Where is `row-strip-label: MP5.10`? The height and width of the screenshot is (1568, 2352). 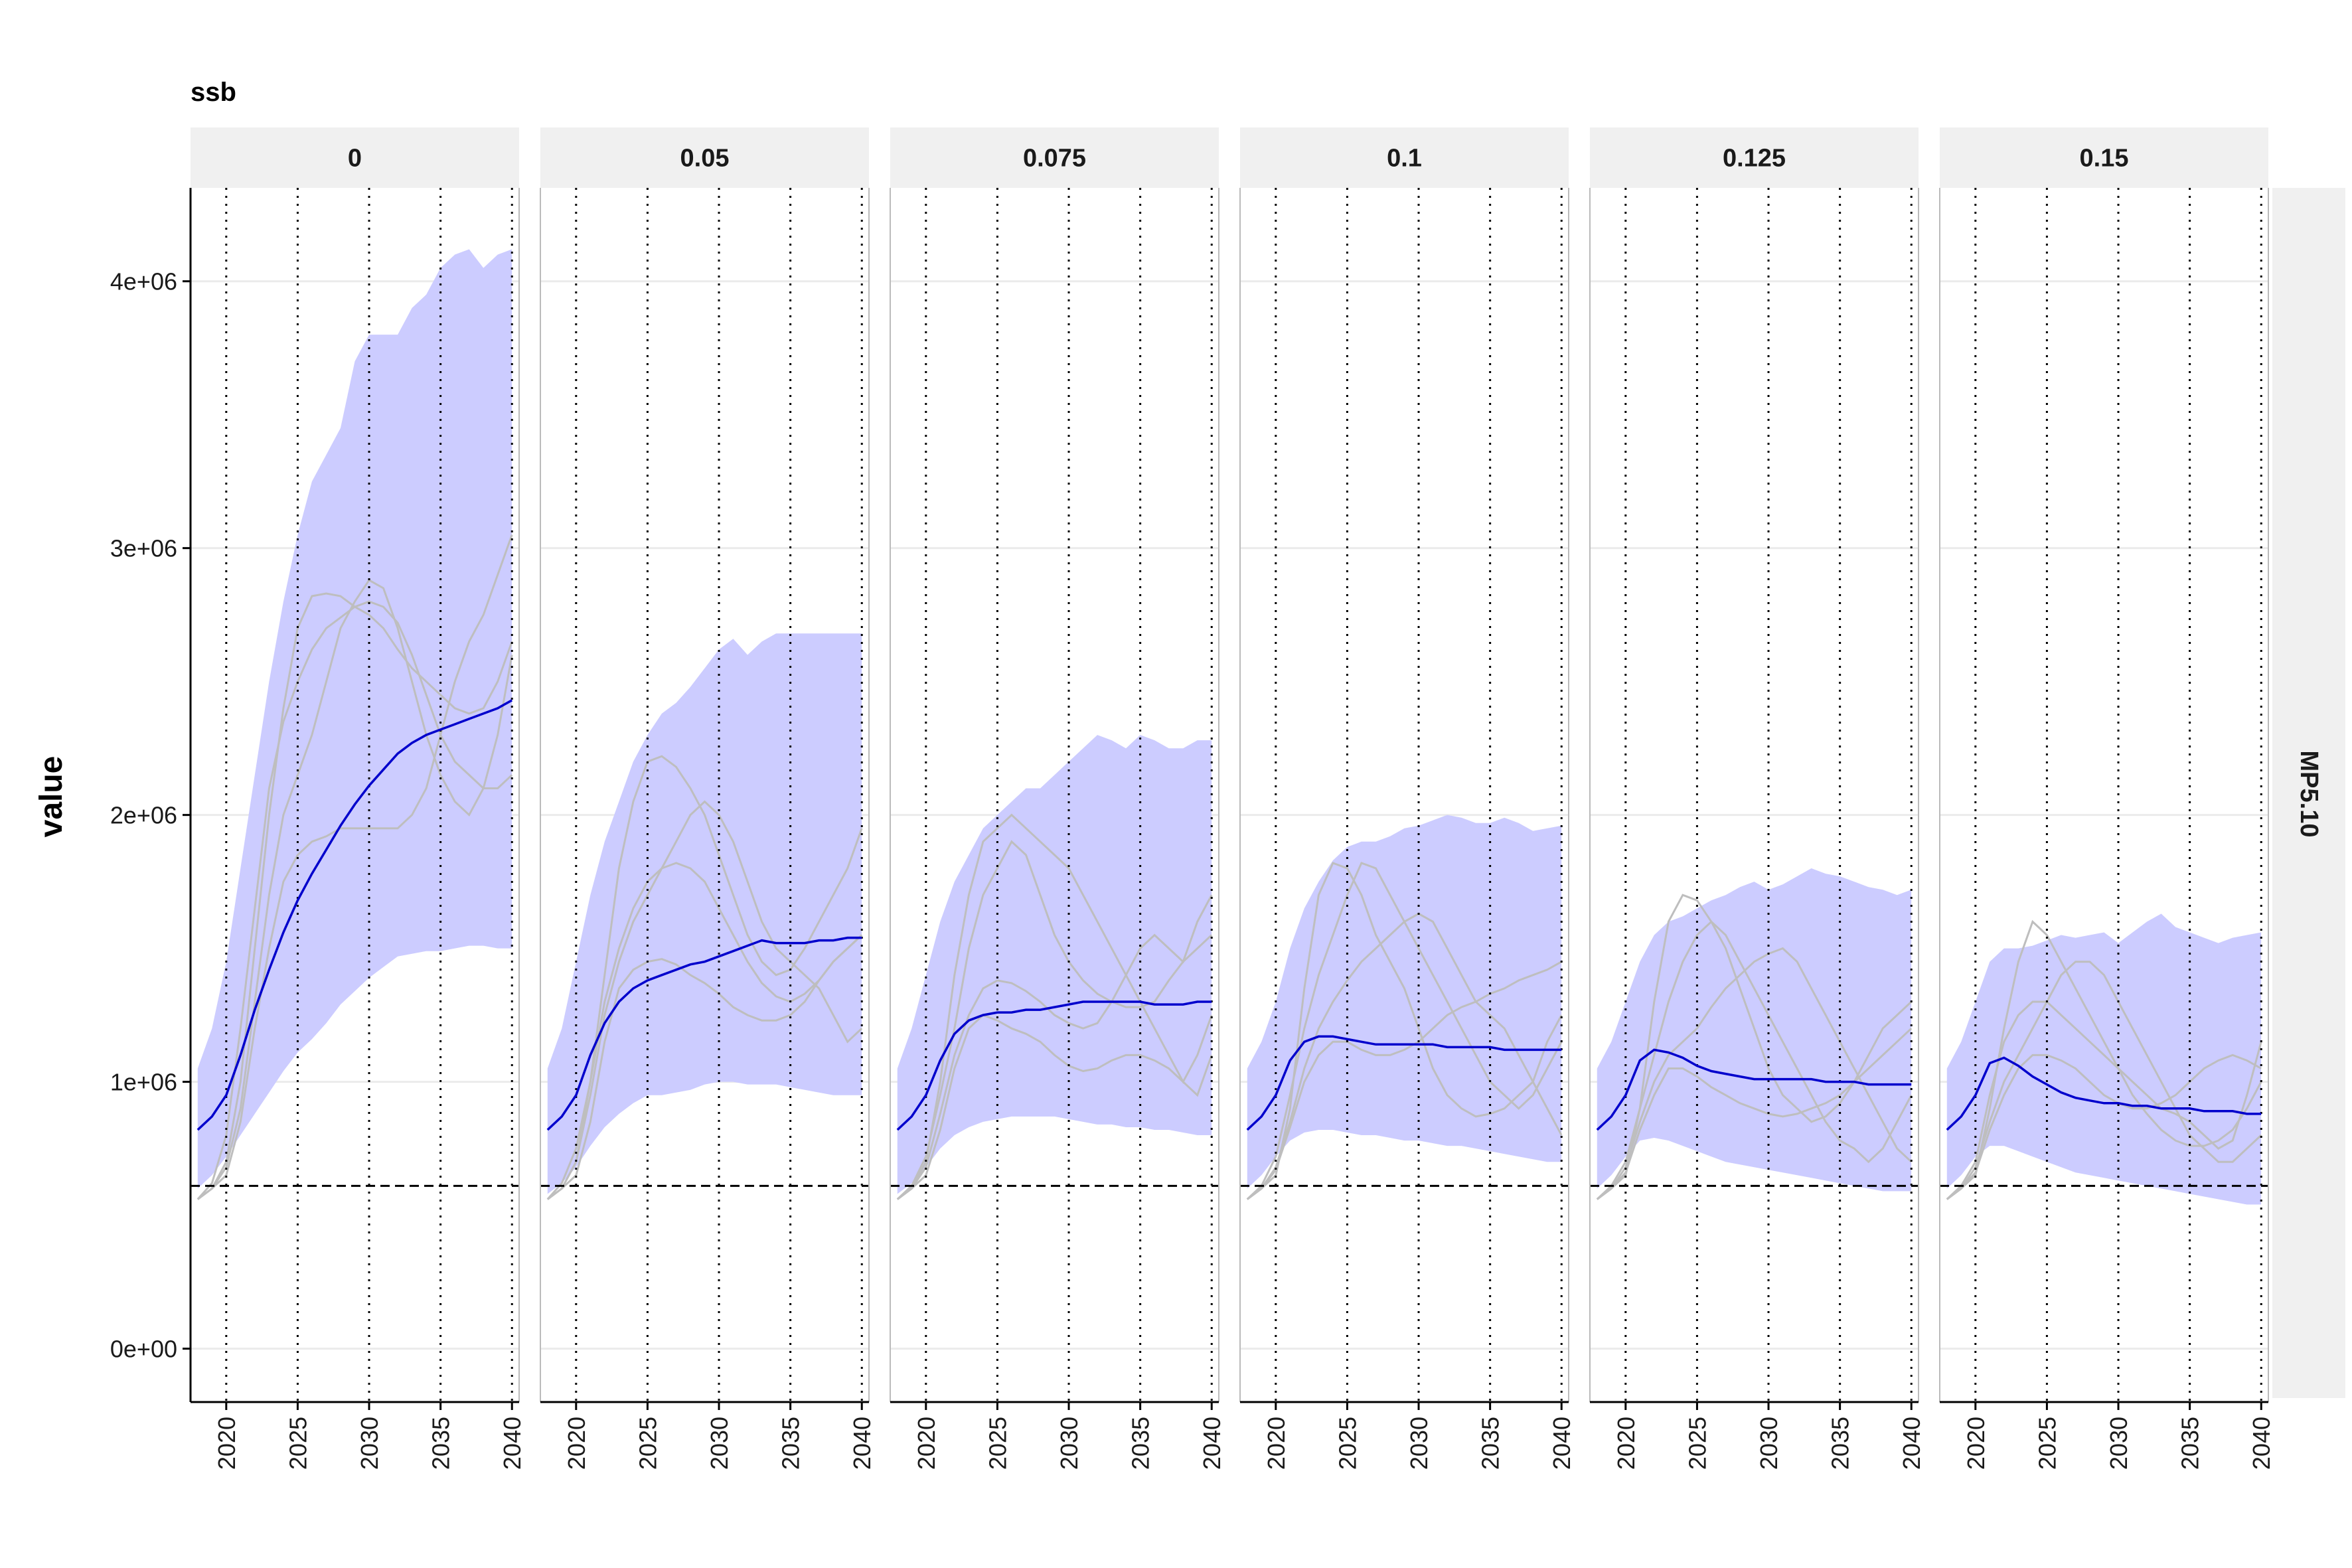
row-strip-label: MP5.10 is located at coordinates (2309, 795).